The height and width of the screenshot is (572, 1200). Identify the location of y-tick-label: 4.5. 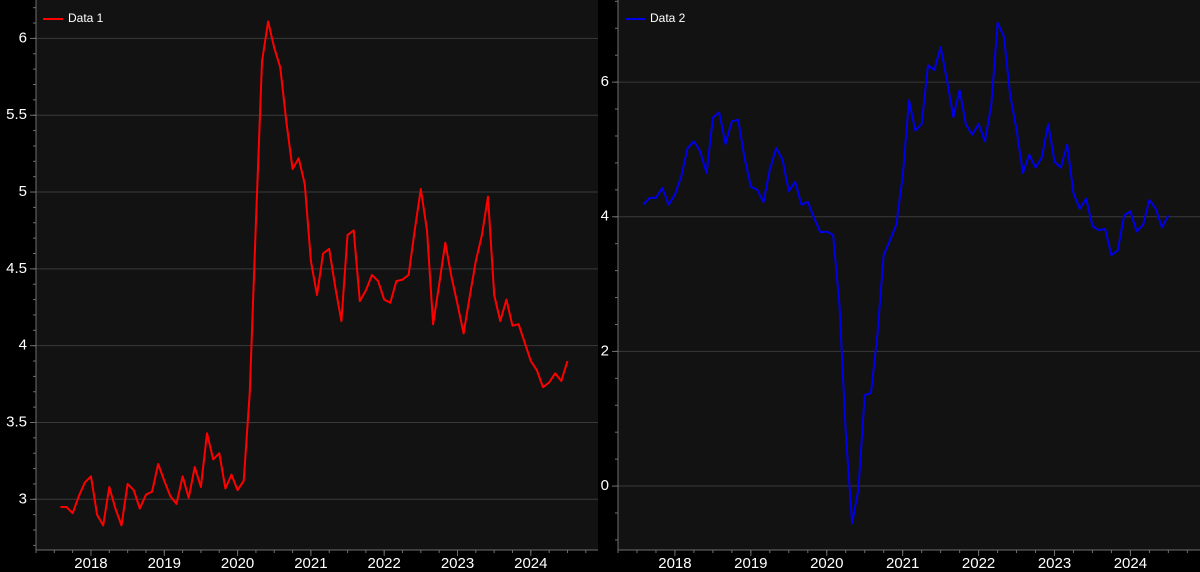
(16, 268).